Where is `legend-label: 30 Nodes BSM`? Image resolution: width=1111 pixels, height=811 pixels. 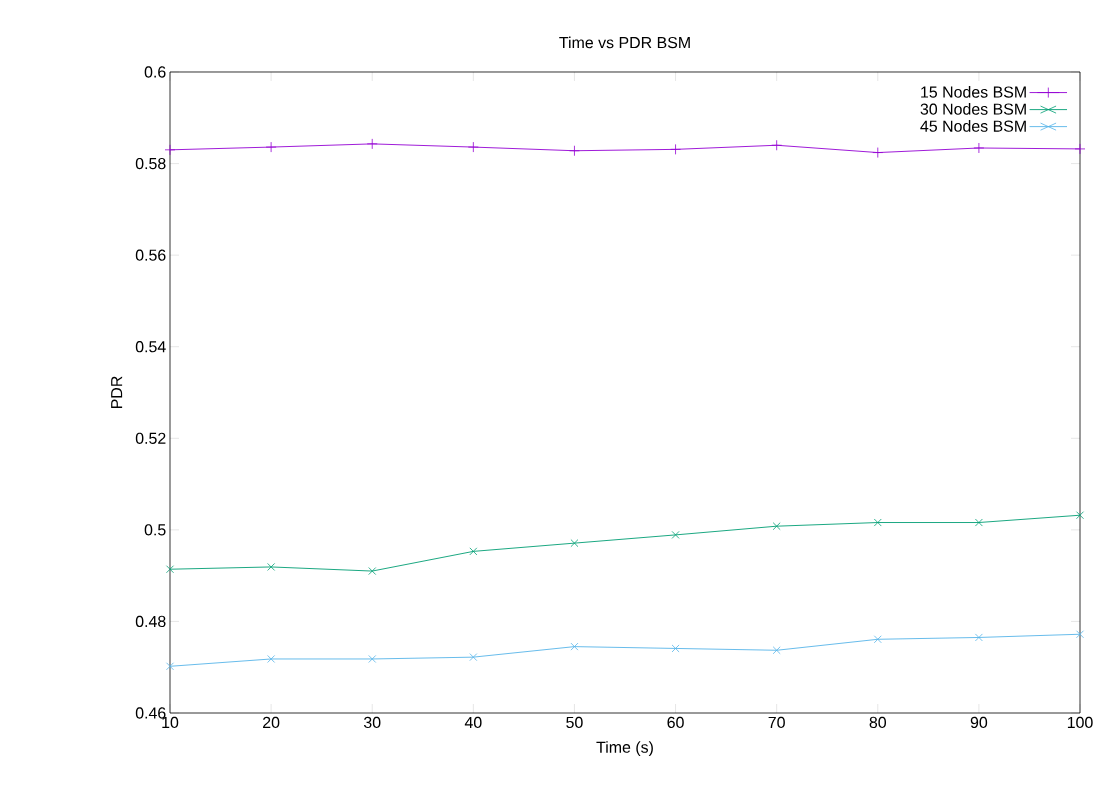
legend-label: 30 Nodes BSM is located at coordinates (973, 109).